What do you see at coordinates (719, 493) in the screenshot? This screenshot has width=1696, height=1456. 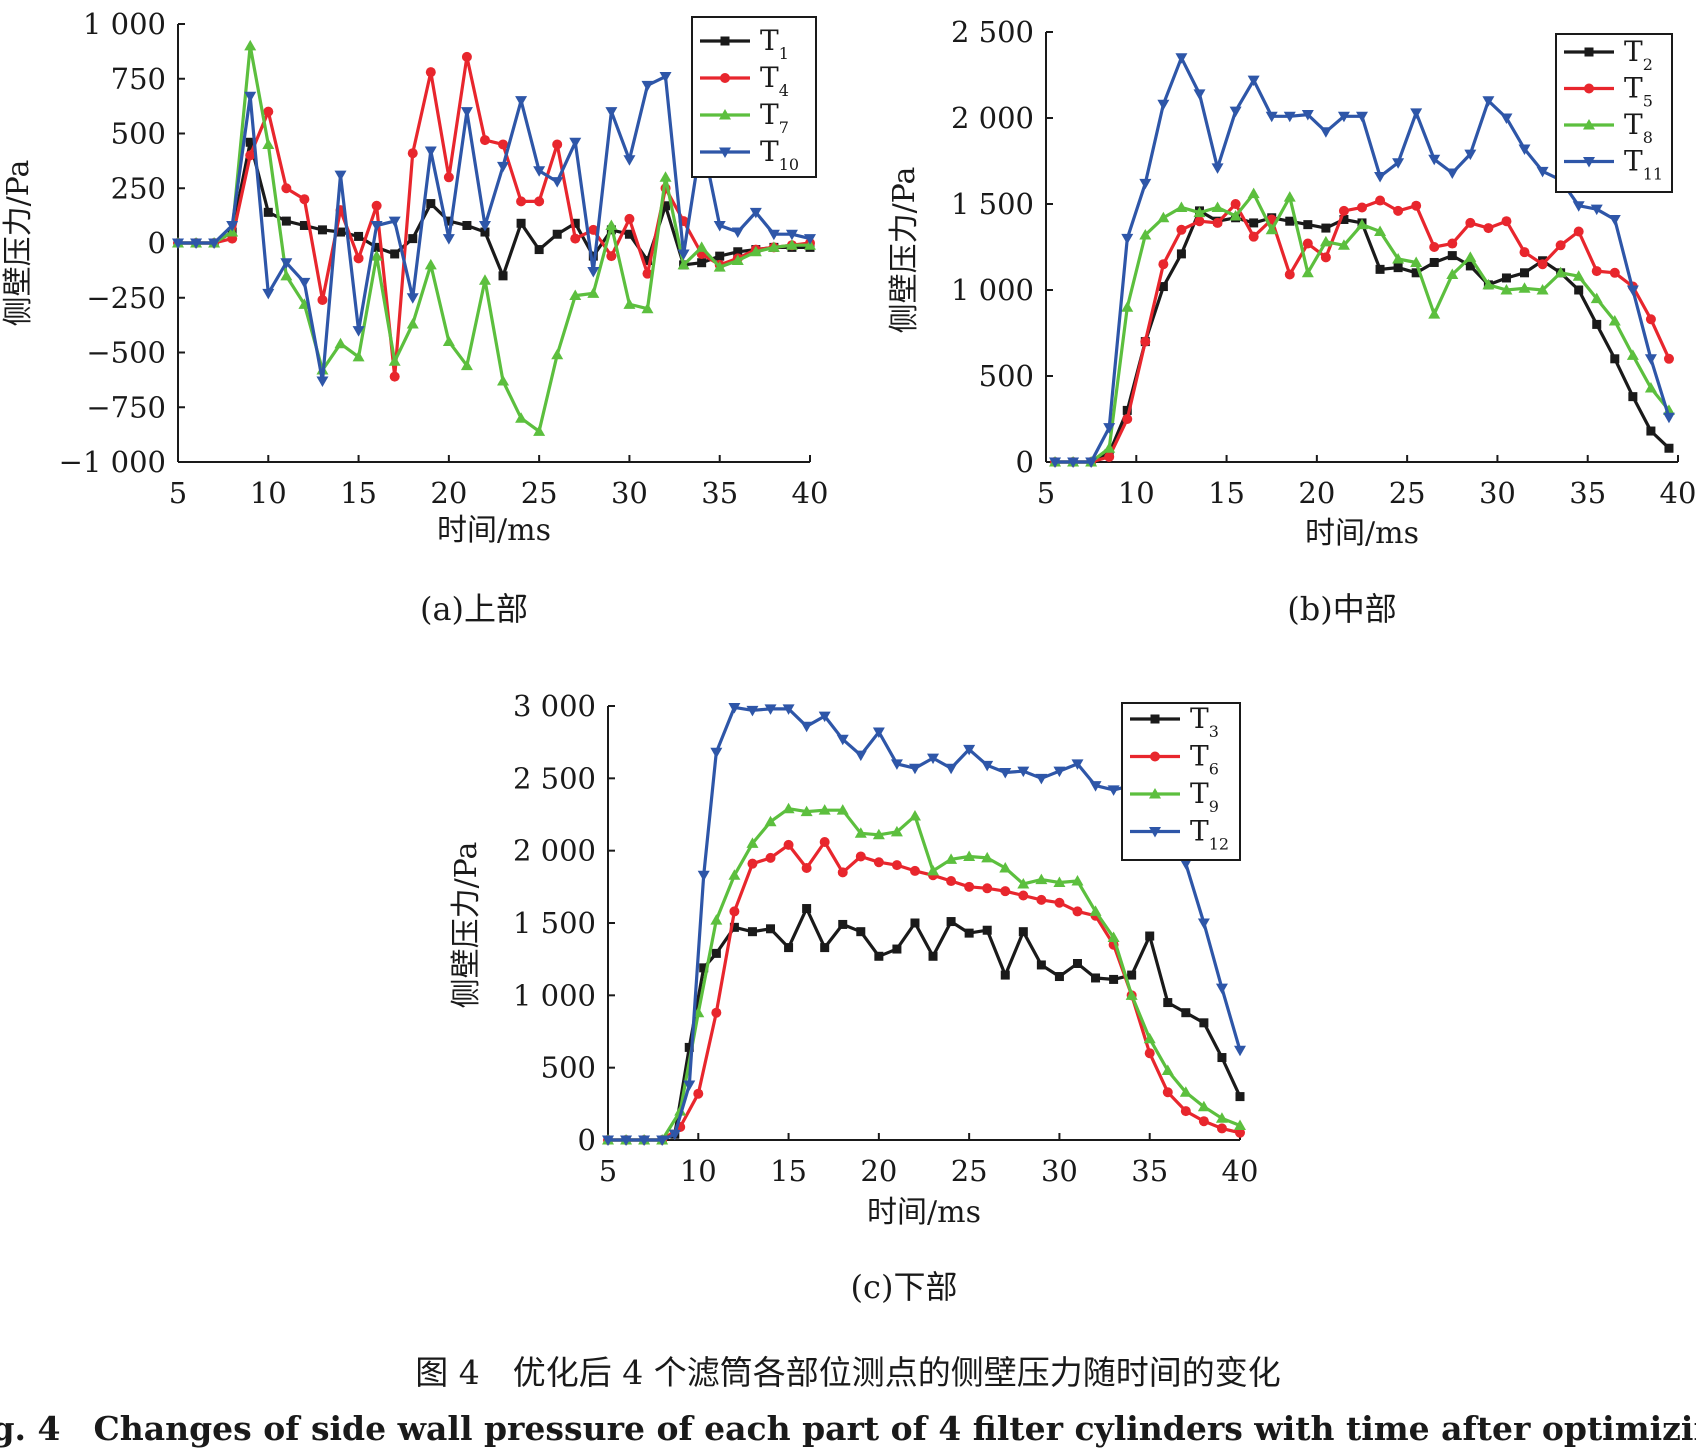 I see `x-tick-label: 35` at bounding box center [719, 493].